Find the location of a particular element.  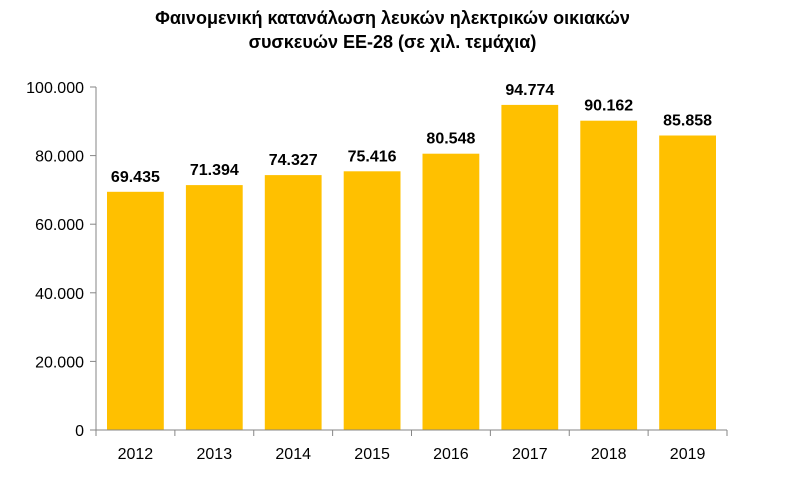

chart-title-line-2: συσκευών ΕΕ-28 (σε χιλ. τεμάχια) is located at coordinates (392, 42).